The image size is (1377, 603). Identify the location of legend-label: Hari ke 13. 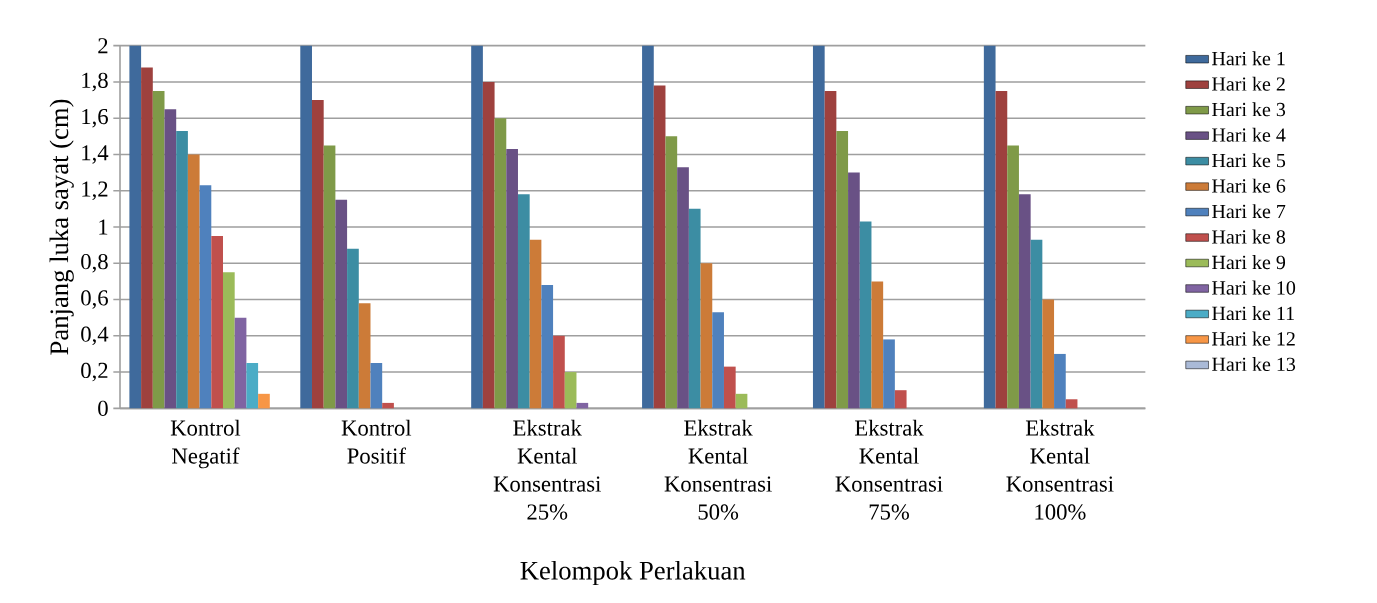
(1254, 364).